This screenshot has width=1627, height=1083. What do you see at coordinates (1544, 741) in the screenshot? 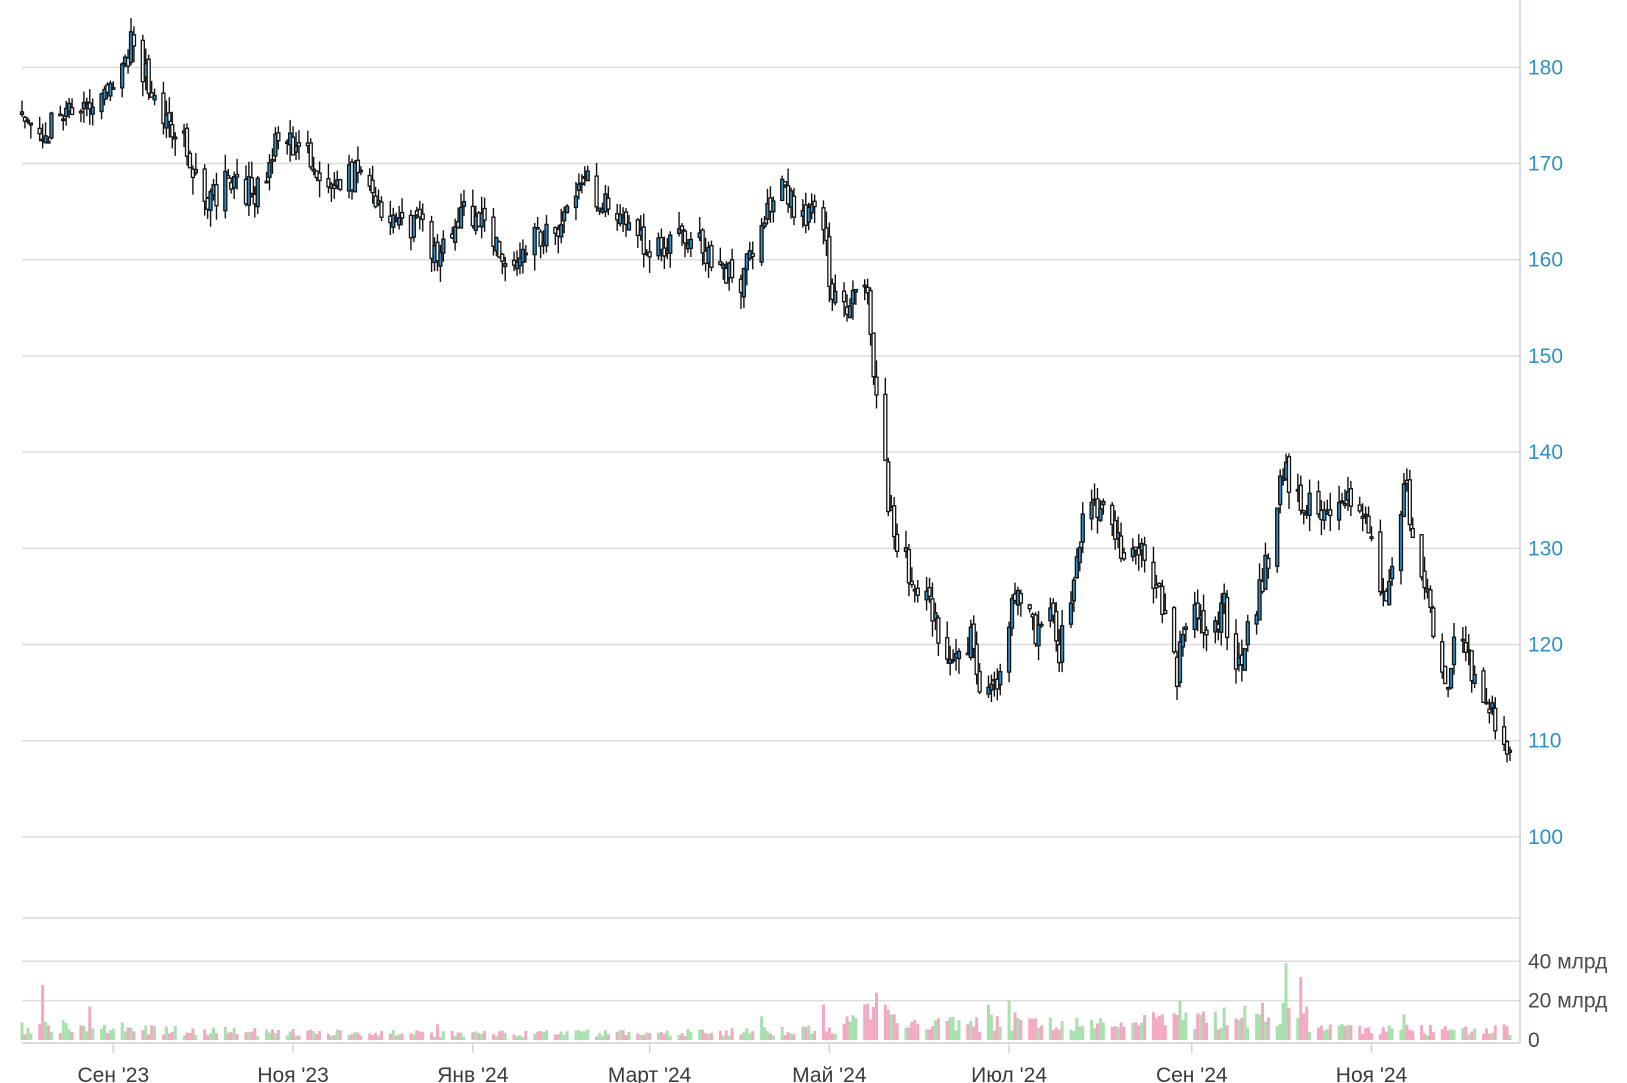
I see `price-tick-label: 110` at bounding box center [1544, 741].